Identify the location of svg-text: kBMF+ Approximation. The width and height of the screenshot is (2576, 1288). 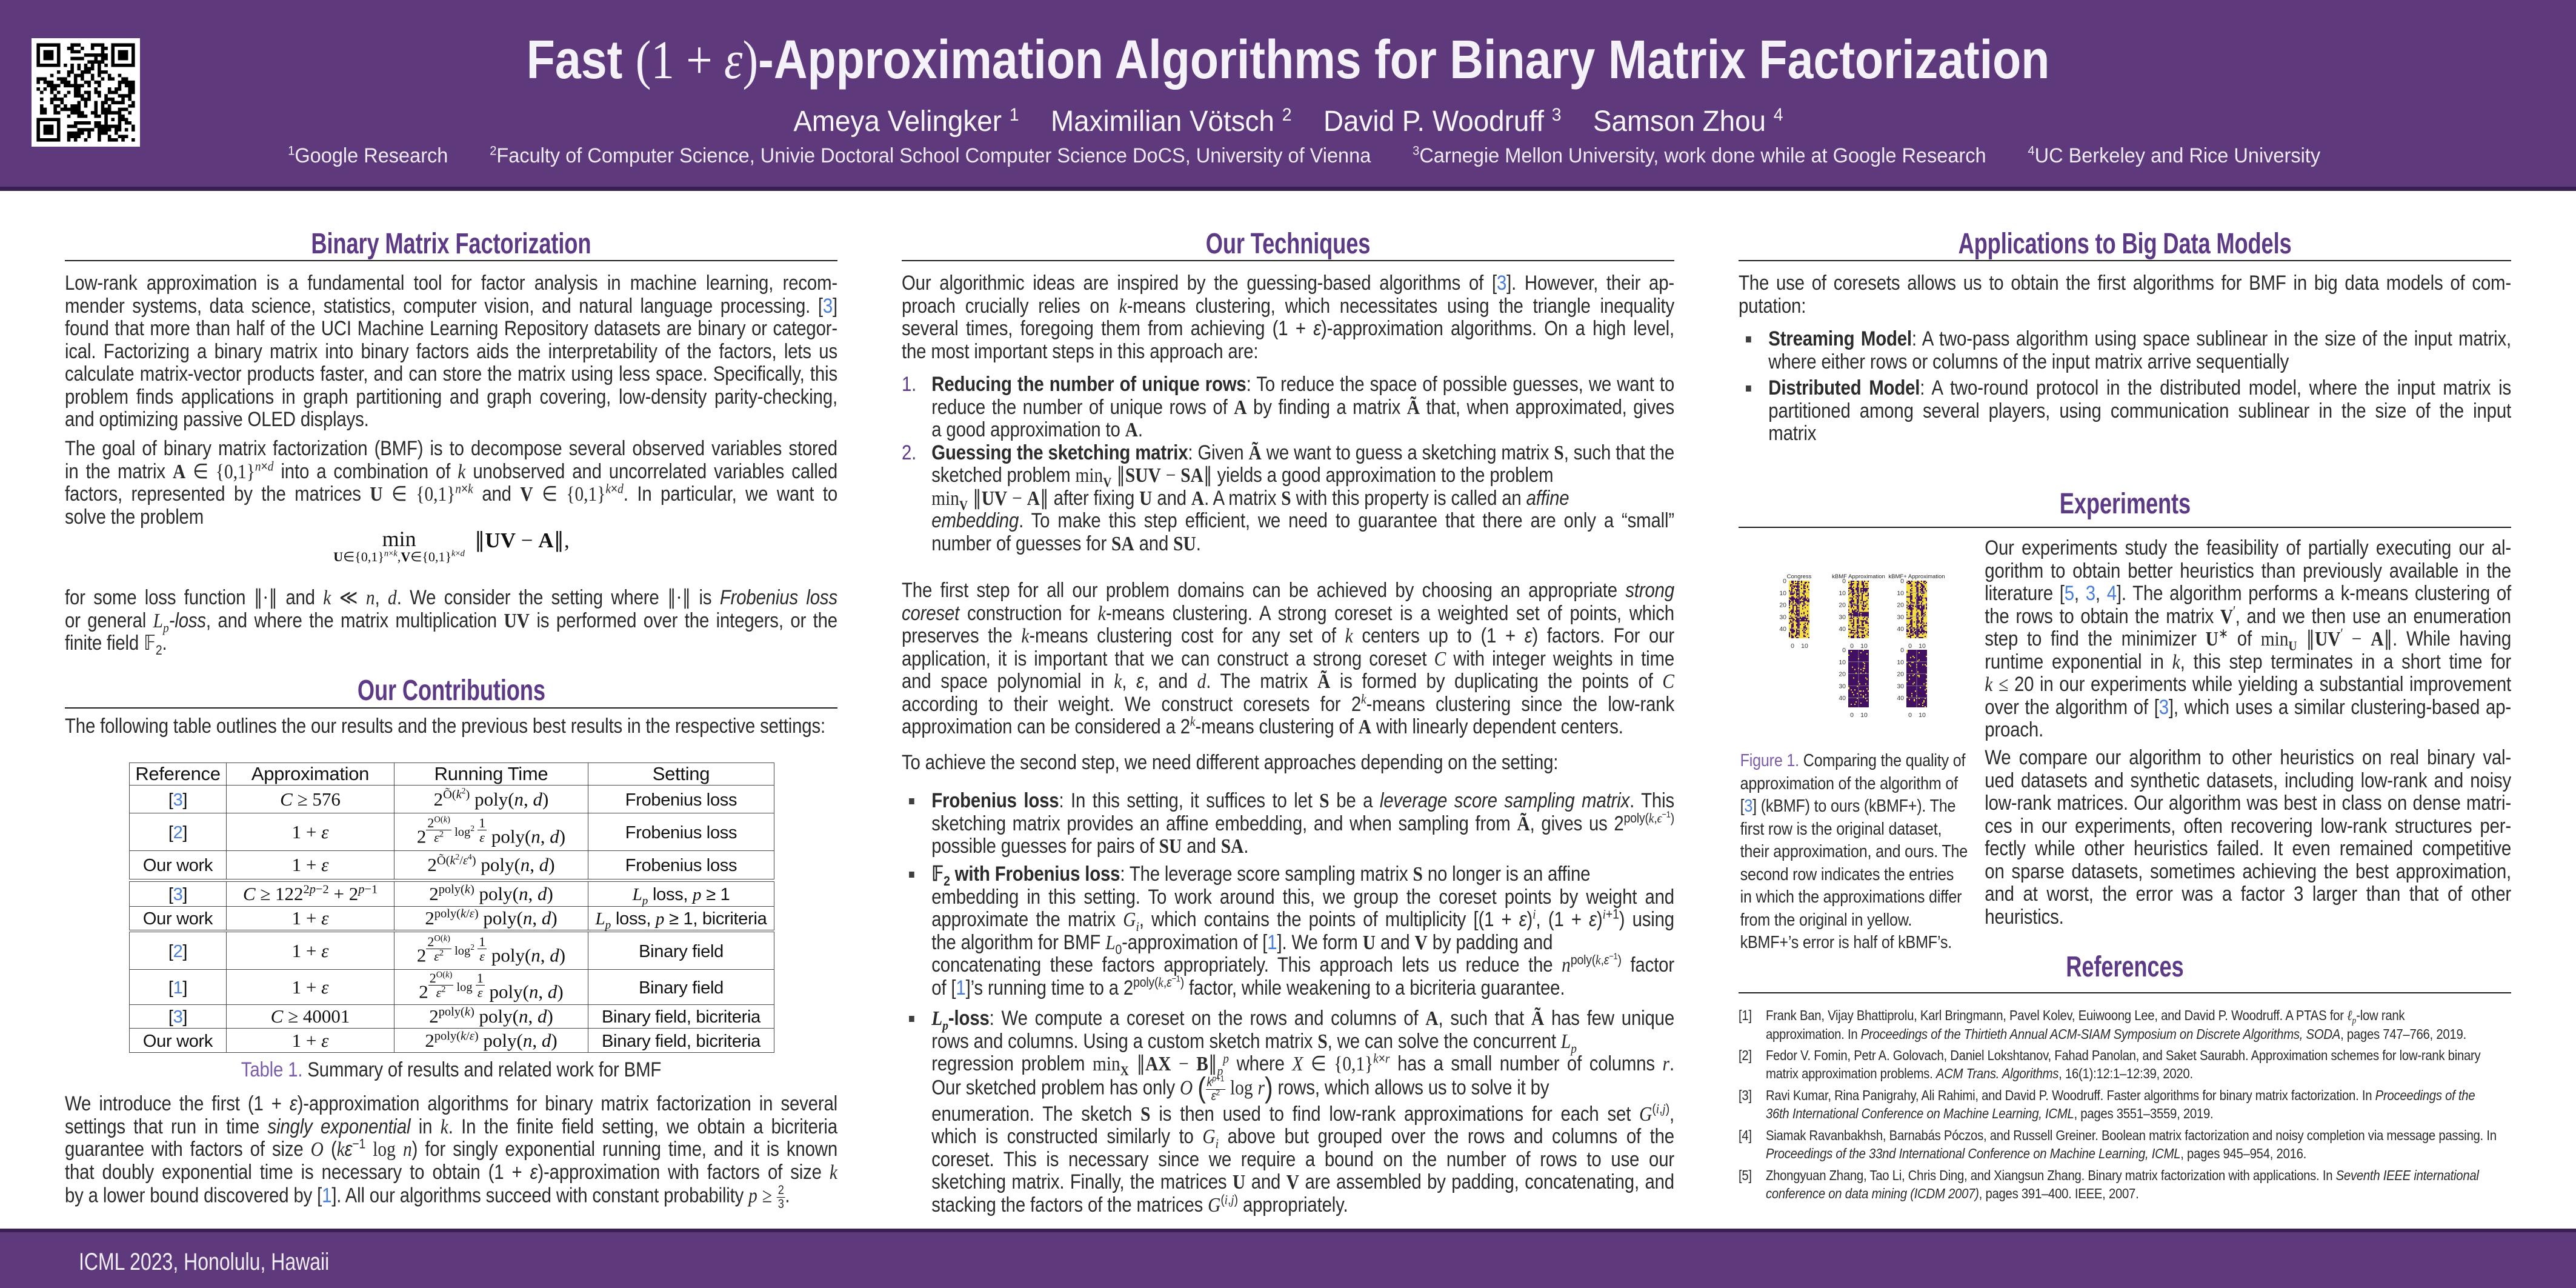
(1916, 576).